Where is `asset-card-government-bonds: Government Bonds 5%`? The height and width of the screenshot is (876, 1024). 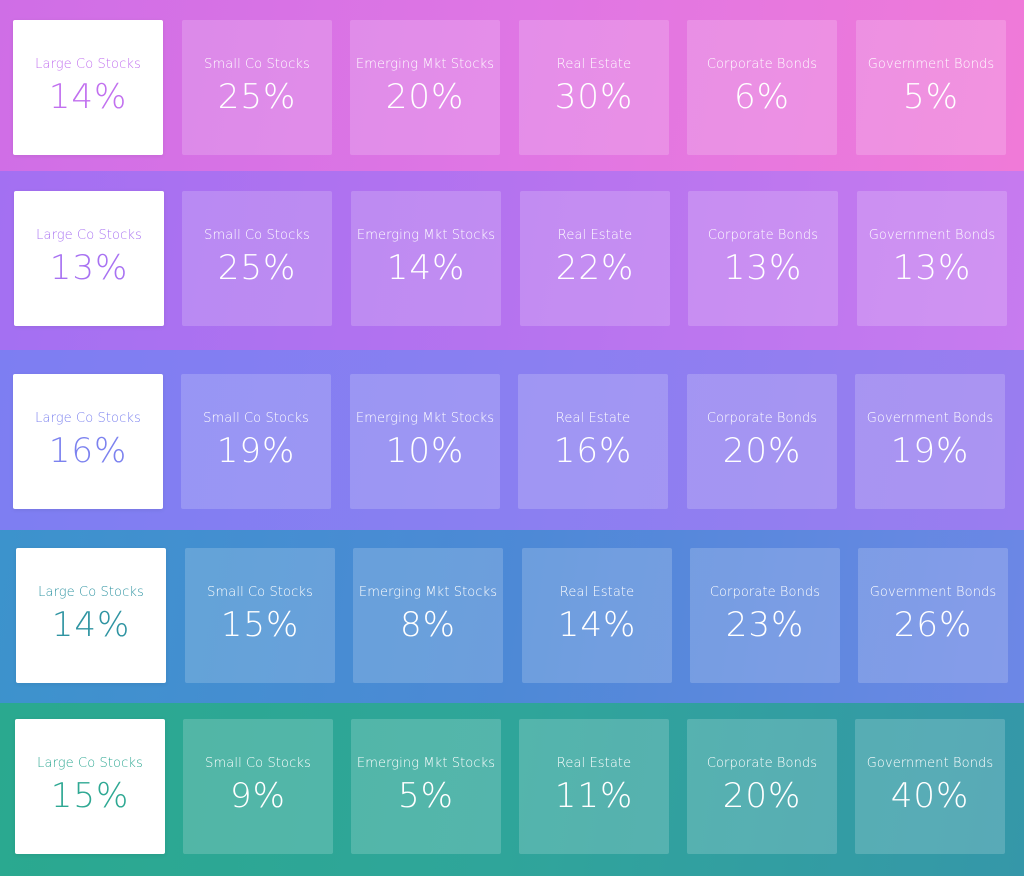
asset-card-government-bonds: Government Bonds 5% is located at coordinates (931, 87).